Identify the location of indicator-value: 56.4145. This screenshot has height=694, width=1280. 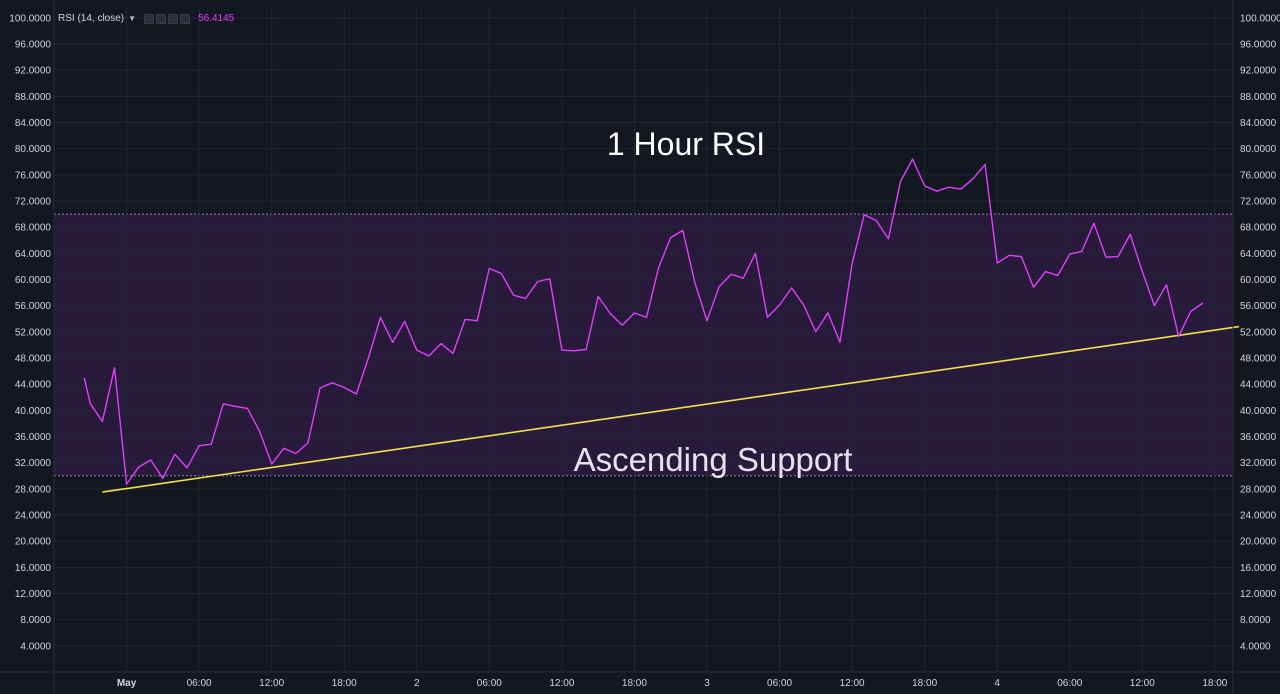
(216, 18).